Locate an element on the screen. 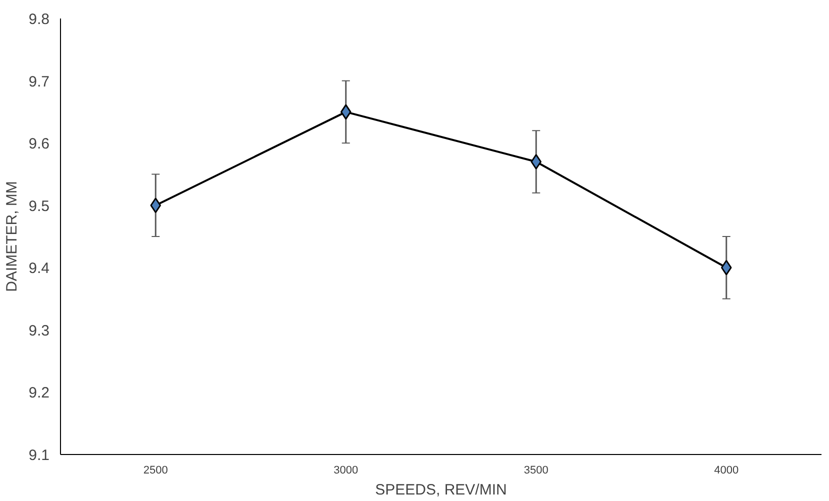 Image resolution: width=829 pixels, height=501 pixels. y-tick-label: 9.7 is located at coordinates (39, 81).